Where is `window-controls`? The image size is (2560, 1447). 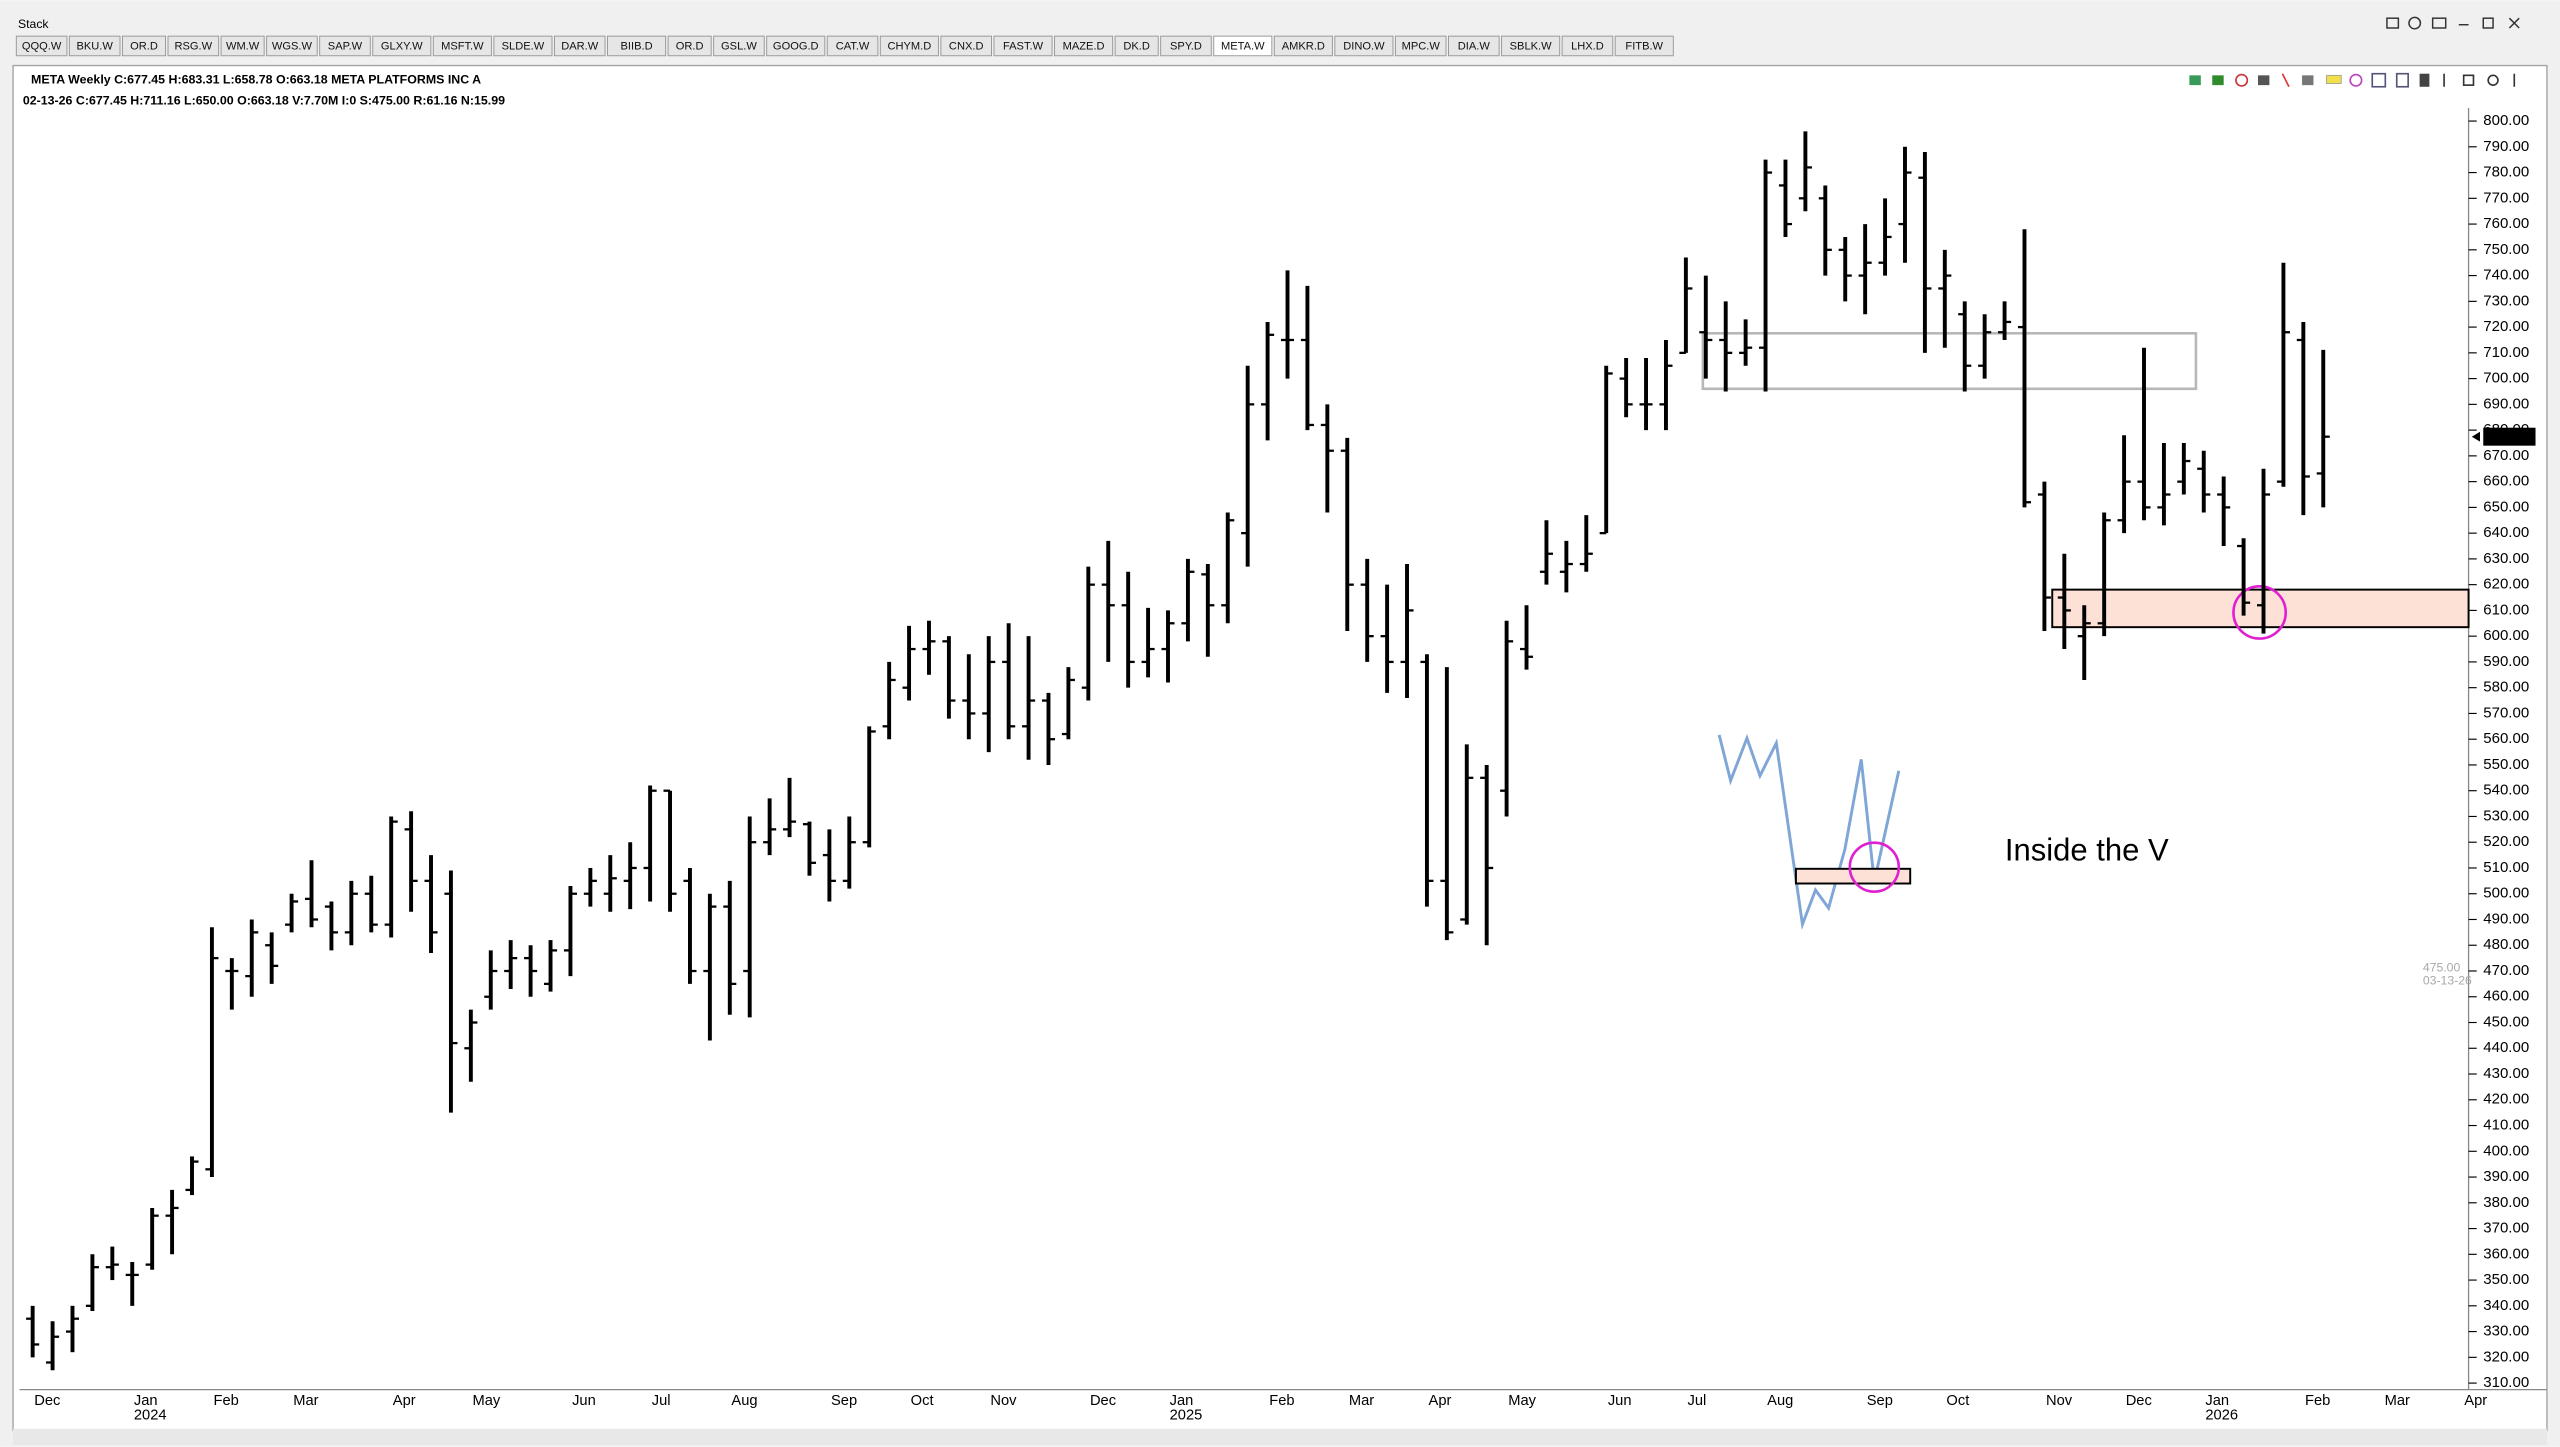 window-controls is located at coordinates (2453, 23).